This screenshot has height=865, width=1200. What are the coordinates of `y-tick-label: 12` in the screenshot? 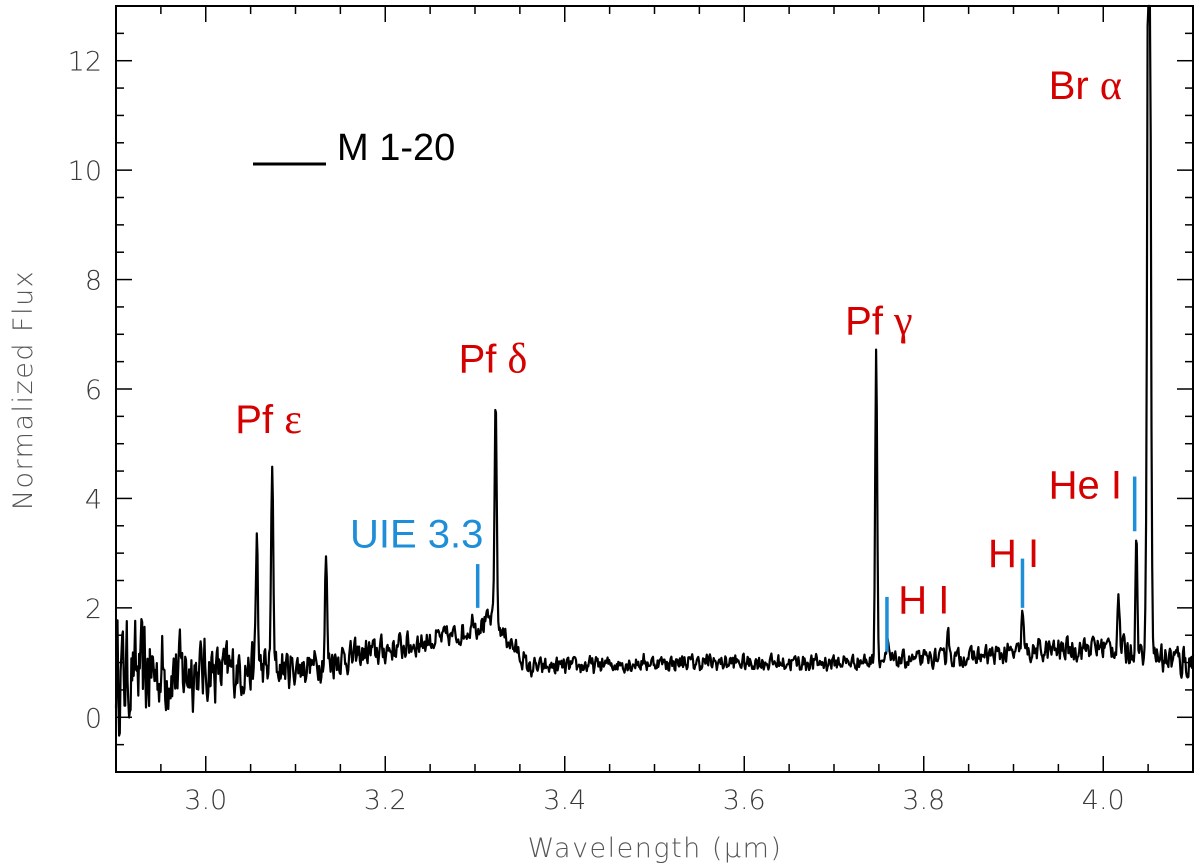 It's located at (85, 62).